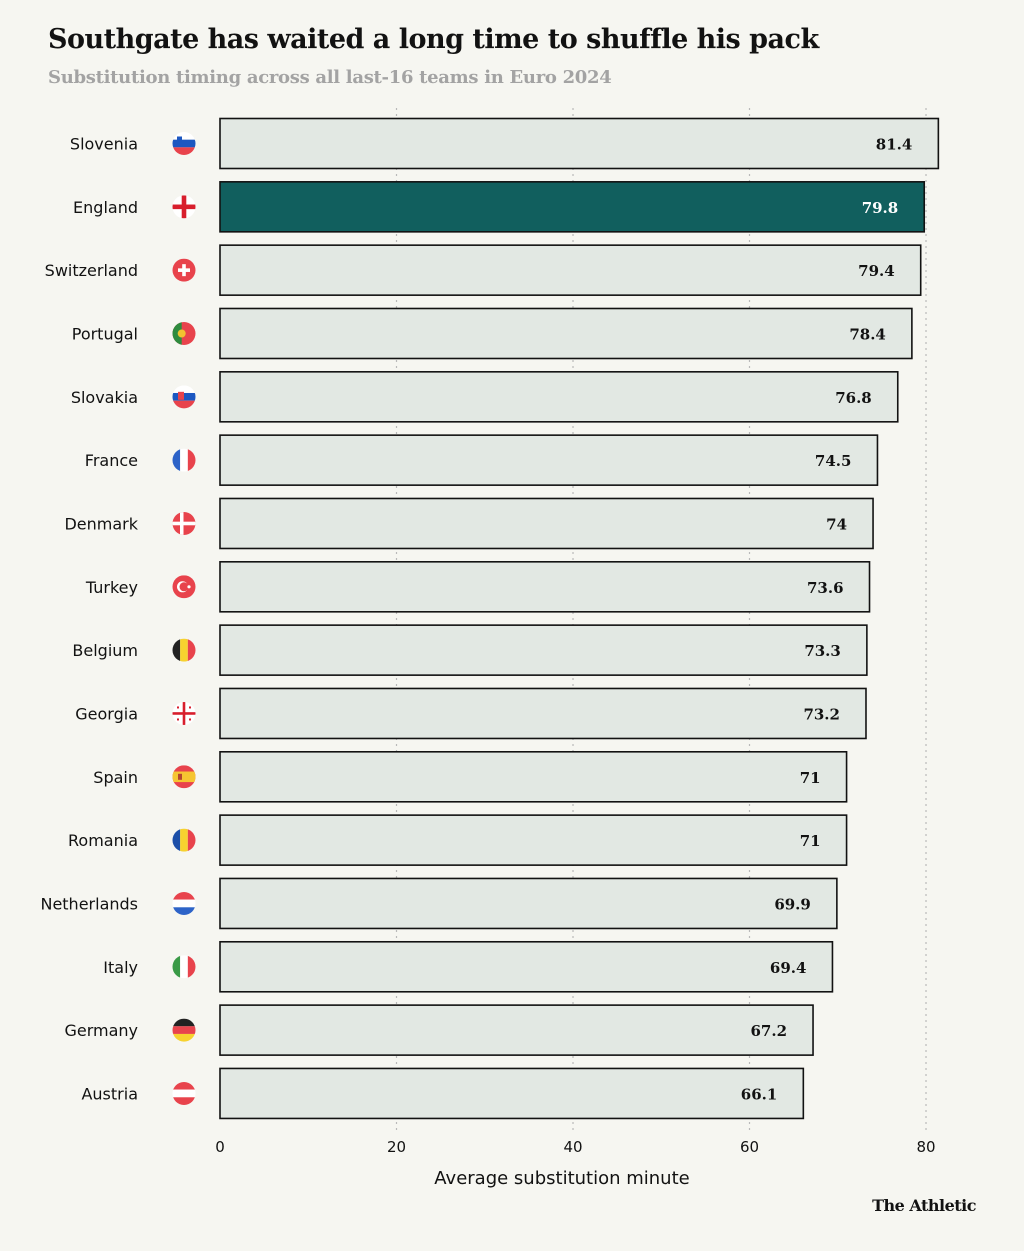 Image resolution: width=1024 pixels, height=1251 pixels. I want to click on data-label: 69.9, so click(792, 904).